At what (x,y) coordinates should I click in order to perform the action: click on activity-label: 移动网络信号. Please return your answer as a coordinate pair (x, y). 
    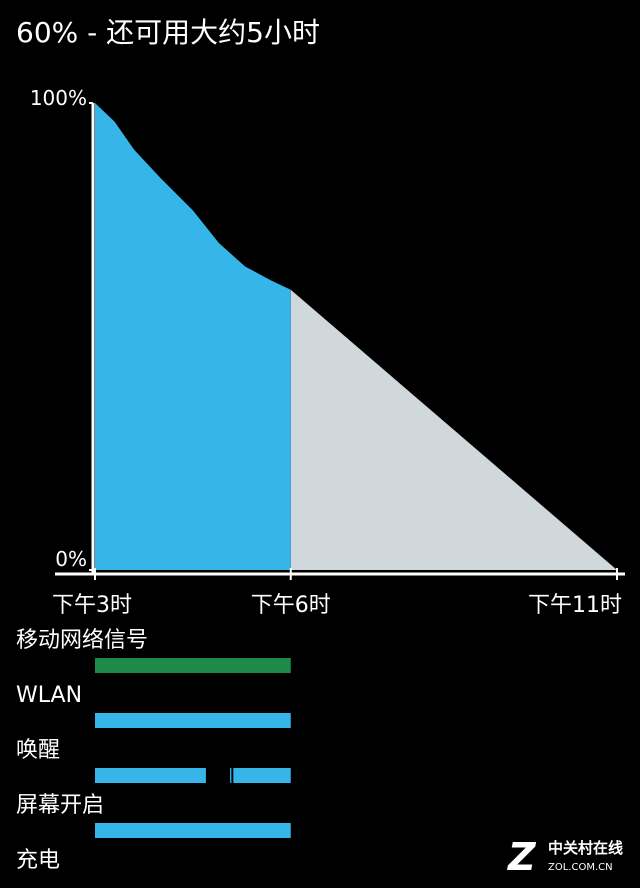
    Looking at the image, I should click on (82, 640).